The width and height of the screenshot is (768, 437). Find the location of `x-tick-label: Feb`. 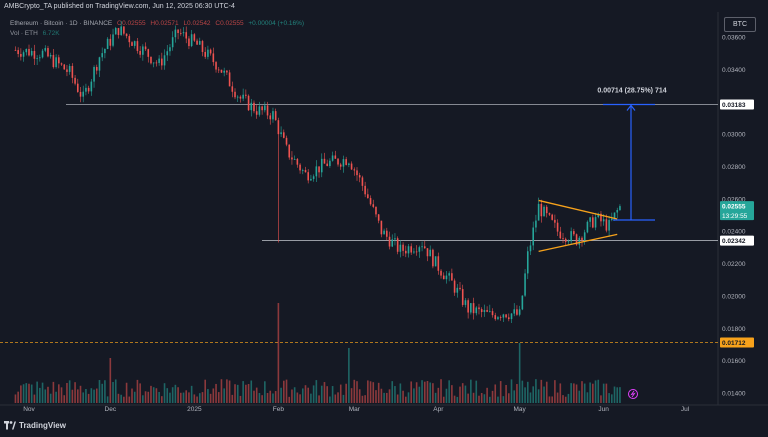

x-tick-label: Feb is located at coordinates (279, 409).